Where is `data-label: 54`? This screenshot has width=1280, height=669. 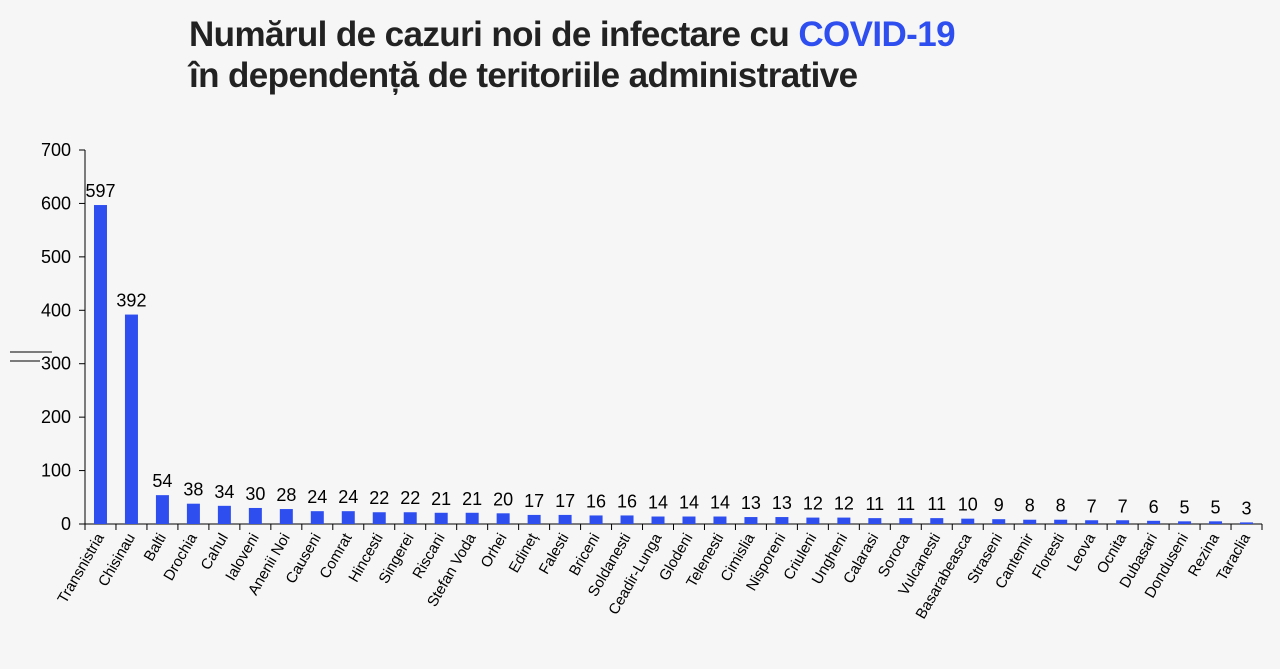 data-label: 54 is located at coordinates (162, 481).